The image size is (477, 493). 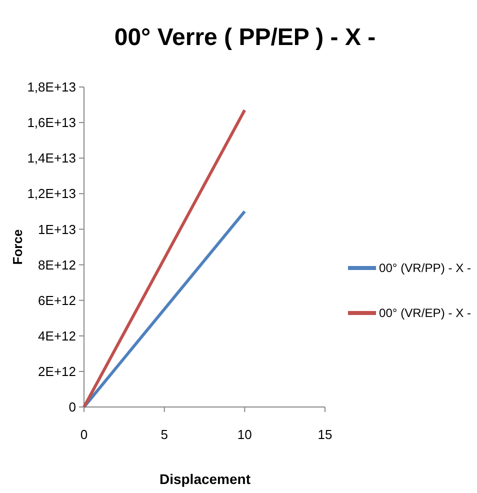 What do you see at coordinates (17, 247) in the screenshot?
I see `y-axis-title: Force` at bounding box center [17, 247].